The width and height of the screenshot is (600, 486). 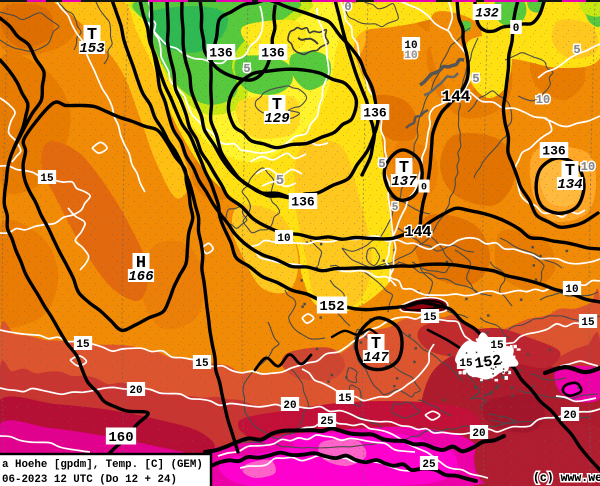 I want to click on svg-text: H, so click(x=141, y=263).